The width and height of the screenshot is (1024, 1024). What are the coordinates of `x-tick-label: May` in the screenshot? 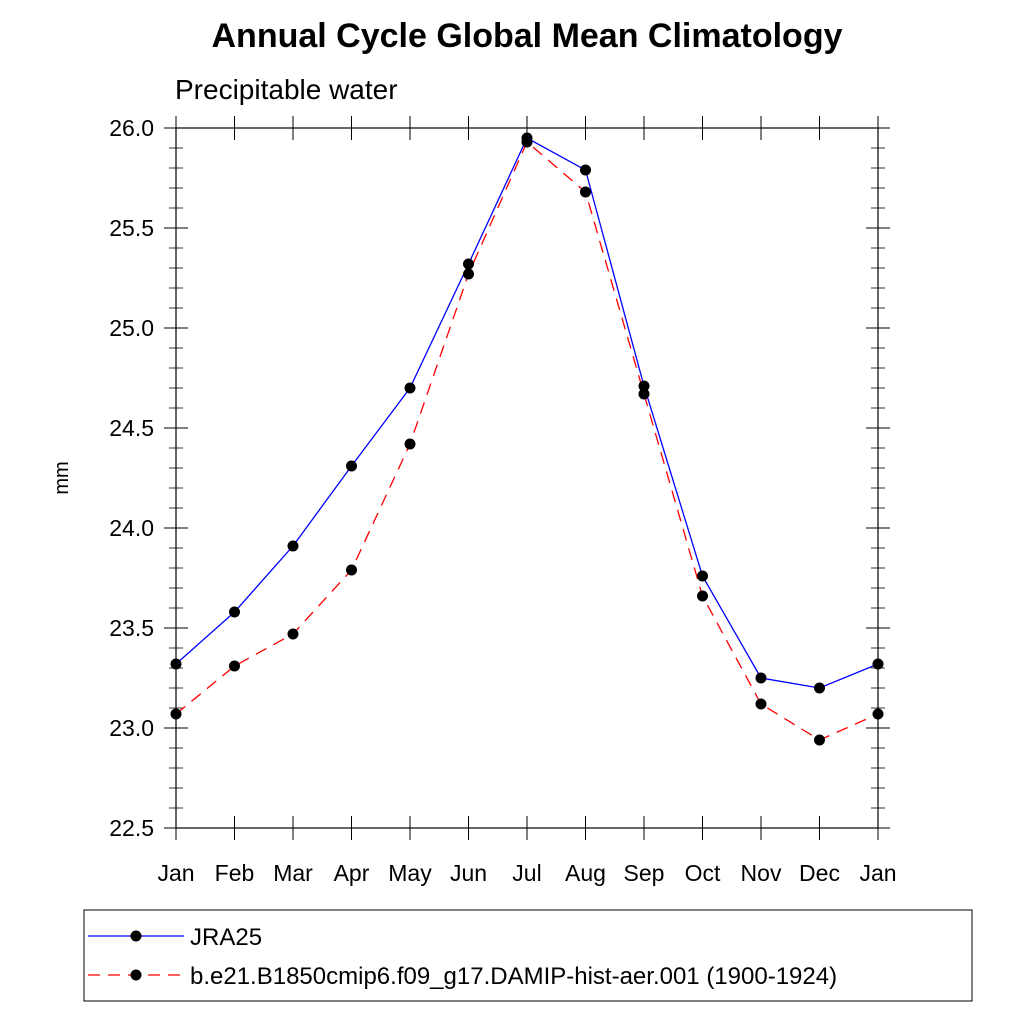 It's located at (410, 873).